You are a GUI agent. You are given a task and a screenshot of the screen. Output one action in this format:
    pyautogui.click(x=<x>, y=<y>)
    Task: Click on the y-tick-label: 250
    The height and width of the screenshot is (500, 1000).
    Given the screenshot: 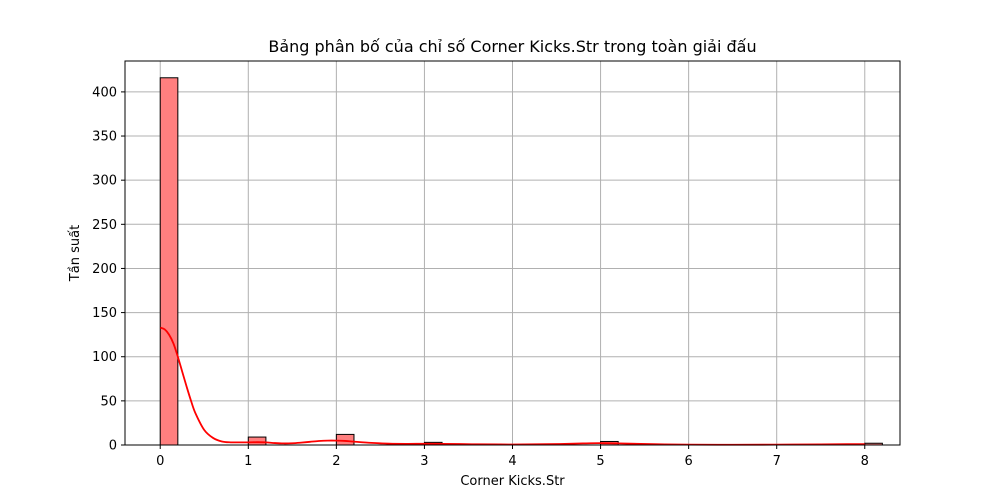 What is the action you would take?
    pyautogui.click(x=104, y=225)
    